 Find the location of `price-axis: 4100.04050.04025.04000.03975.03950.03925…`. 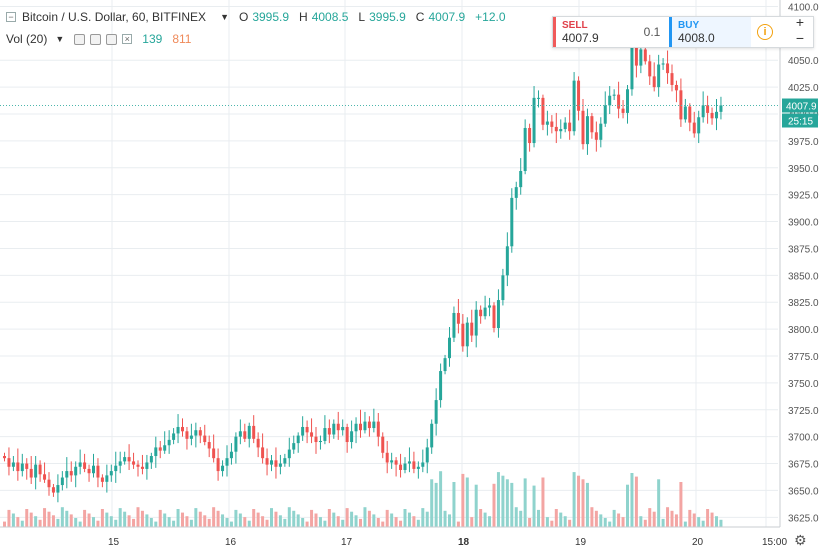

price-axis: 4100.04050.04025.04000.03975.03950.03925… is located at coordinates (799, 275).